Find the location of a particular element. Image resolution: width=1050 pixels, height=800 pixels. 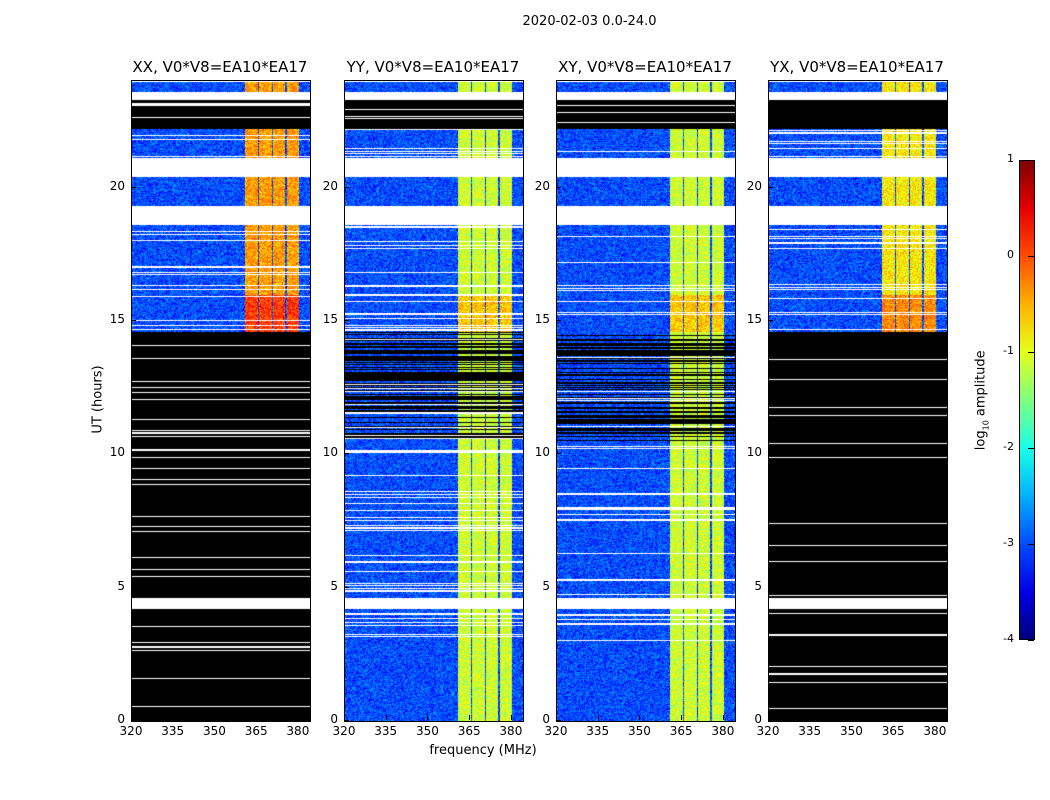

colorbar-label-log: log is located at coordinates (981, 440).